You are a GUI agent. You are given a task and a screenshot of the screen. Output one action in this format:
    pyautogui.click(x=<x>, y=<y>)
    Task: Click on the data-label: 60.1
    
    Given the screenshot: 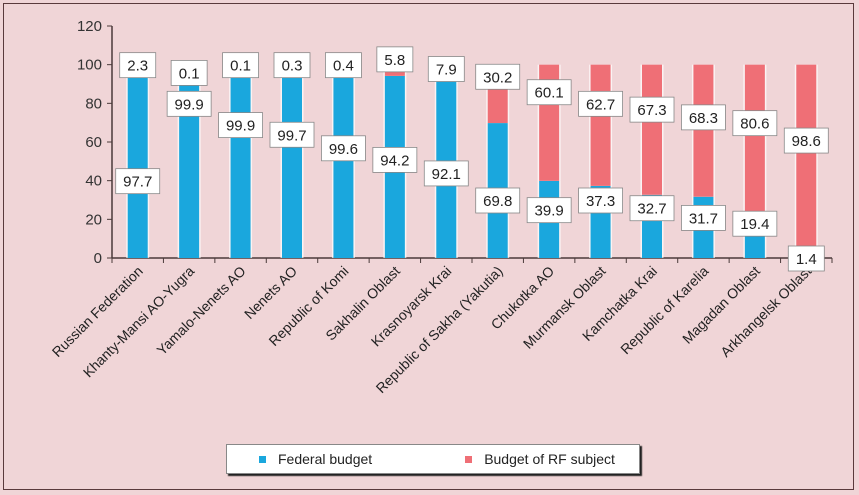 What is the action you would take?
    pyautogui.click(x=549, y=93)
    